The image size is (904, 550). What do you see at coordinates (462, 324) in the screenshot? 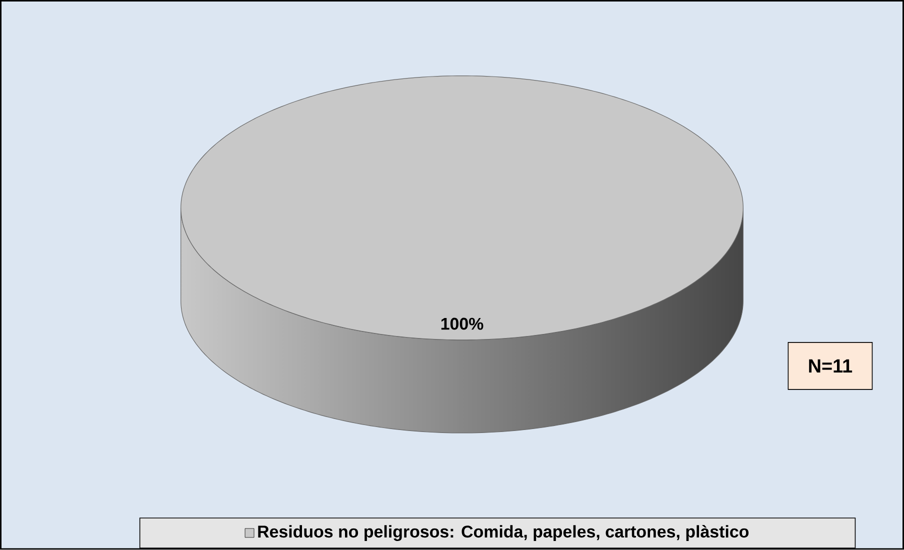
I see `data-label: 100%` at bounding box center [462, 324].